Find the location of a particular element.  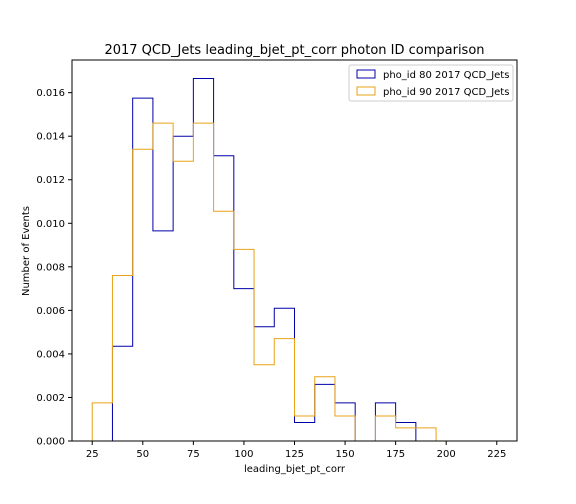

x-tick-label: 175 is located at coordinates (395, 454).